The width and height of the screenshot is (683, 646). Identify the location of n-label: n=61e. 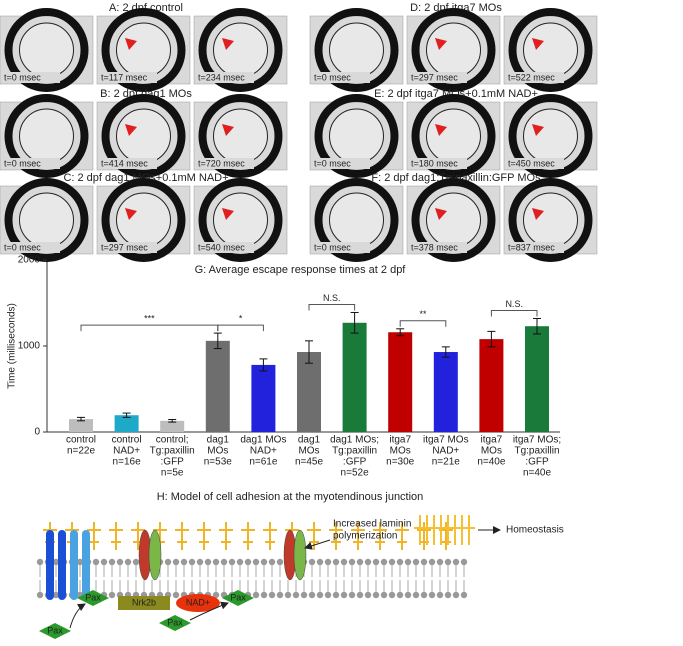
(263, 462).